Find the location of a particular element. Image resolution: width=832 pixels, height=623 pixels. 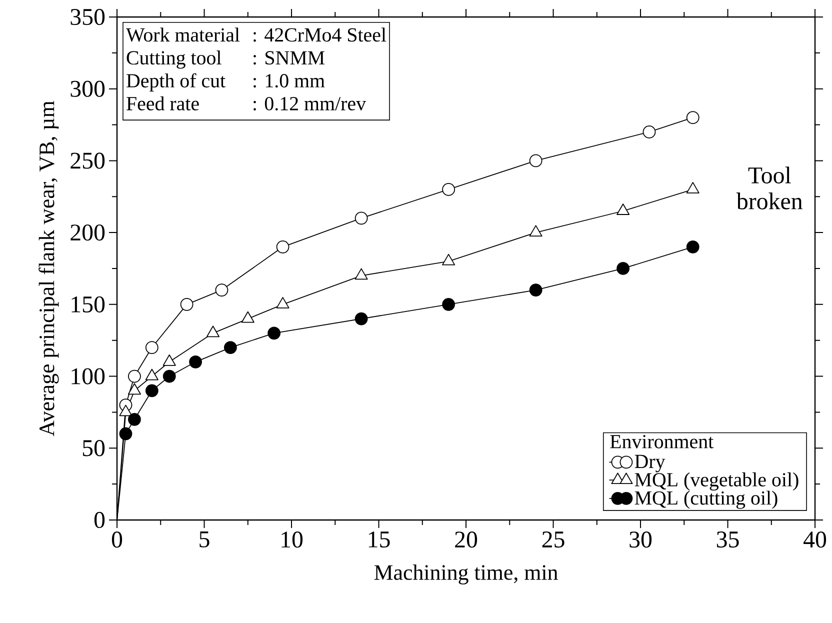

y-axis-title: Average principal flank wear, VB, µm is located at coordinates (48, 268).